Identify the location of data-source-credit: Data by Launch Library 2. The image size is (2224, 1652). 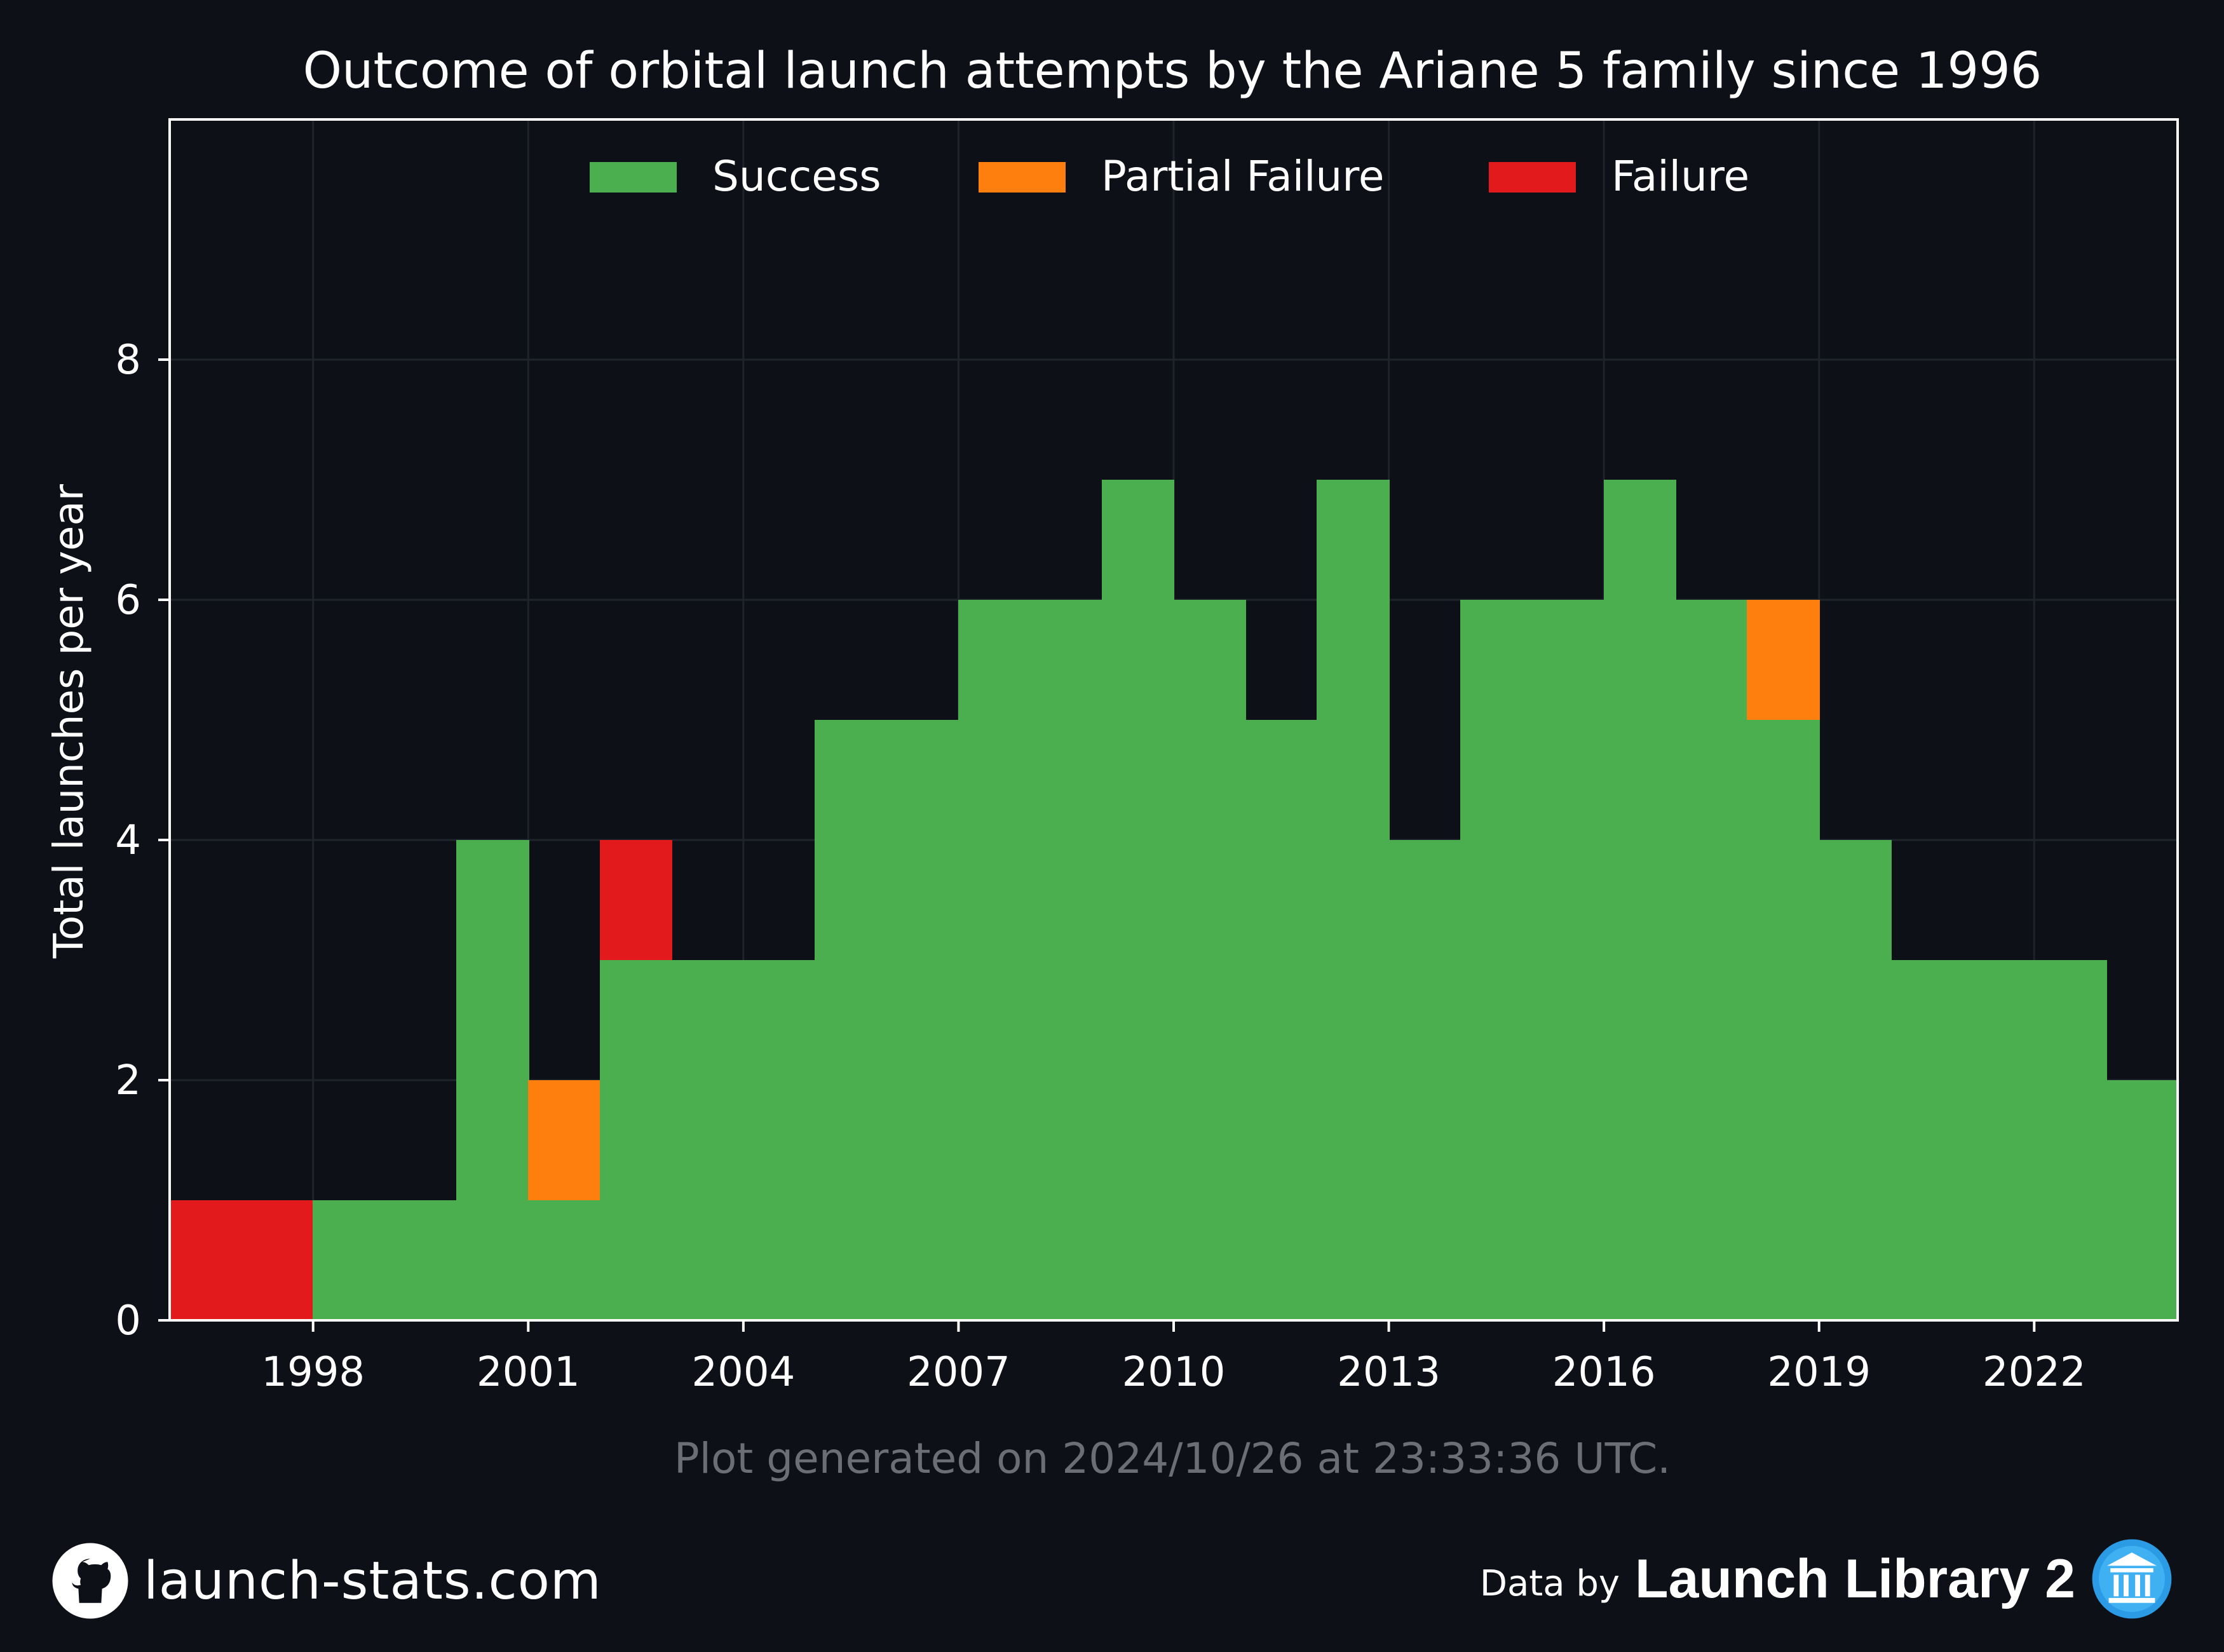
(1826, 1579).